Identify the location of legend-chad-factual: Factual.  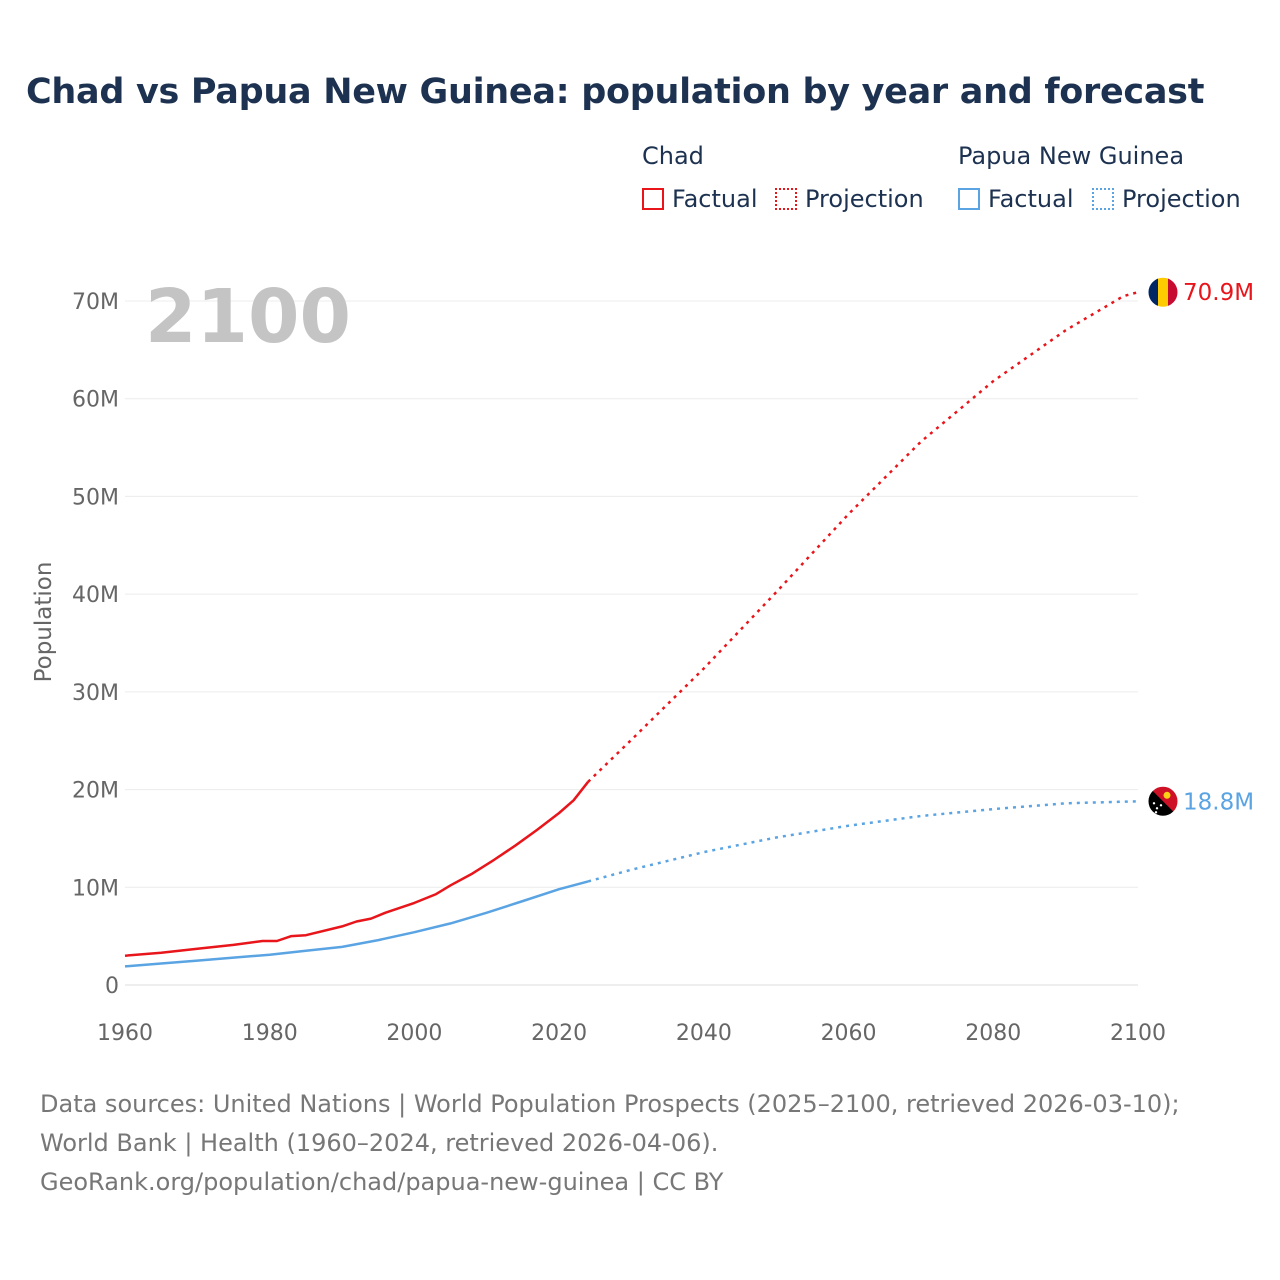
(700, 199).